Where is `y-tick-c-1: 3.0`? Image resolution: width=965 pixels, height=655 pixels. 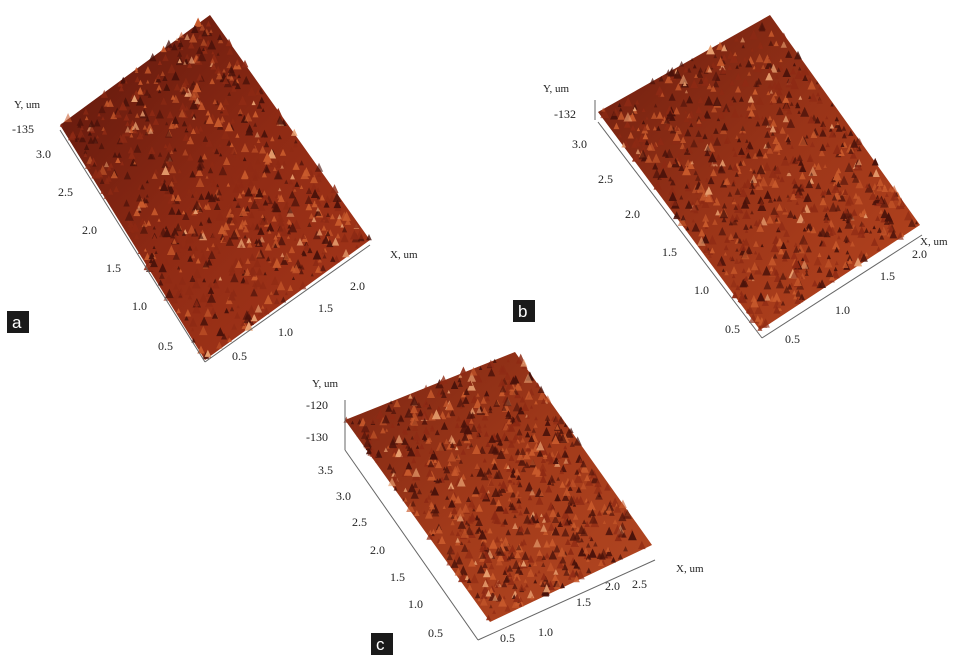
y-tick-c-1: 3.0 is located at coordinates (343, 496).